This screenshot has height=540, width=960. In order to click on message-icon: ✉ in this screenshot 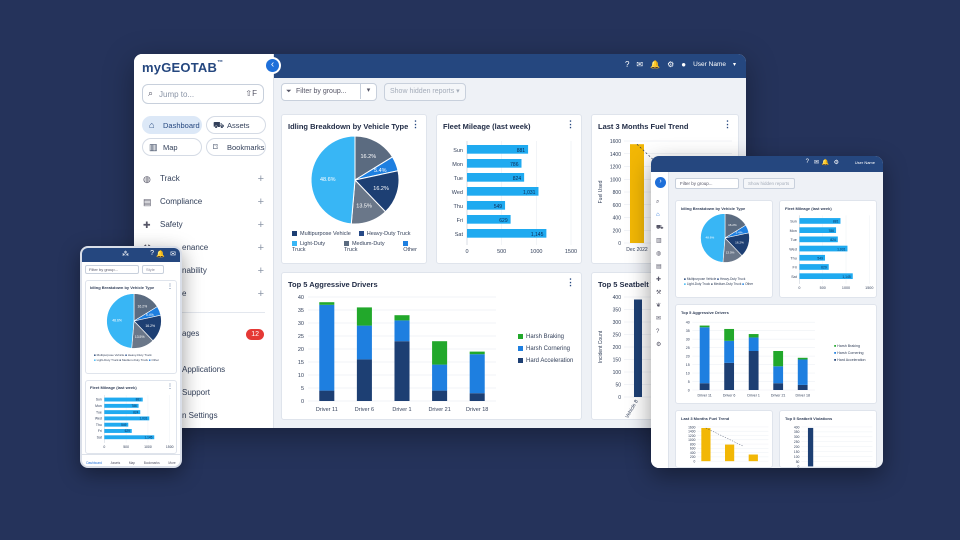, I will do `click(659, 319)`.